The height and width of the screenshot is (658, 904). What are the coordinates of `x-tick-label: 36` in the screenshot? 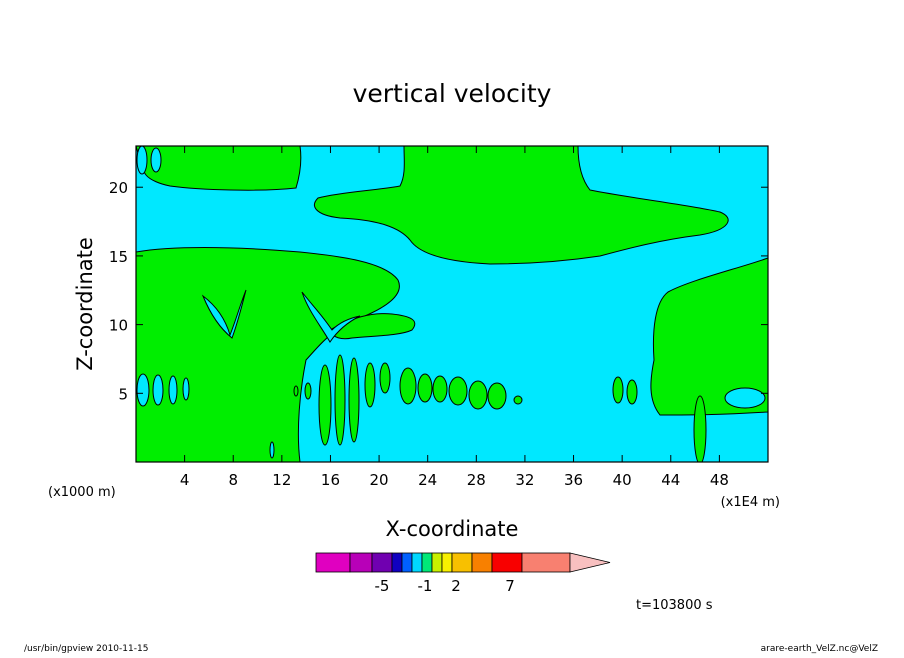 It's located at (573, 480).